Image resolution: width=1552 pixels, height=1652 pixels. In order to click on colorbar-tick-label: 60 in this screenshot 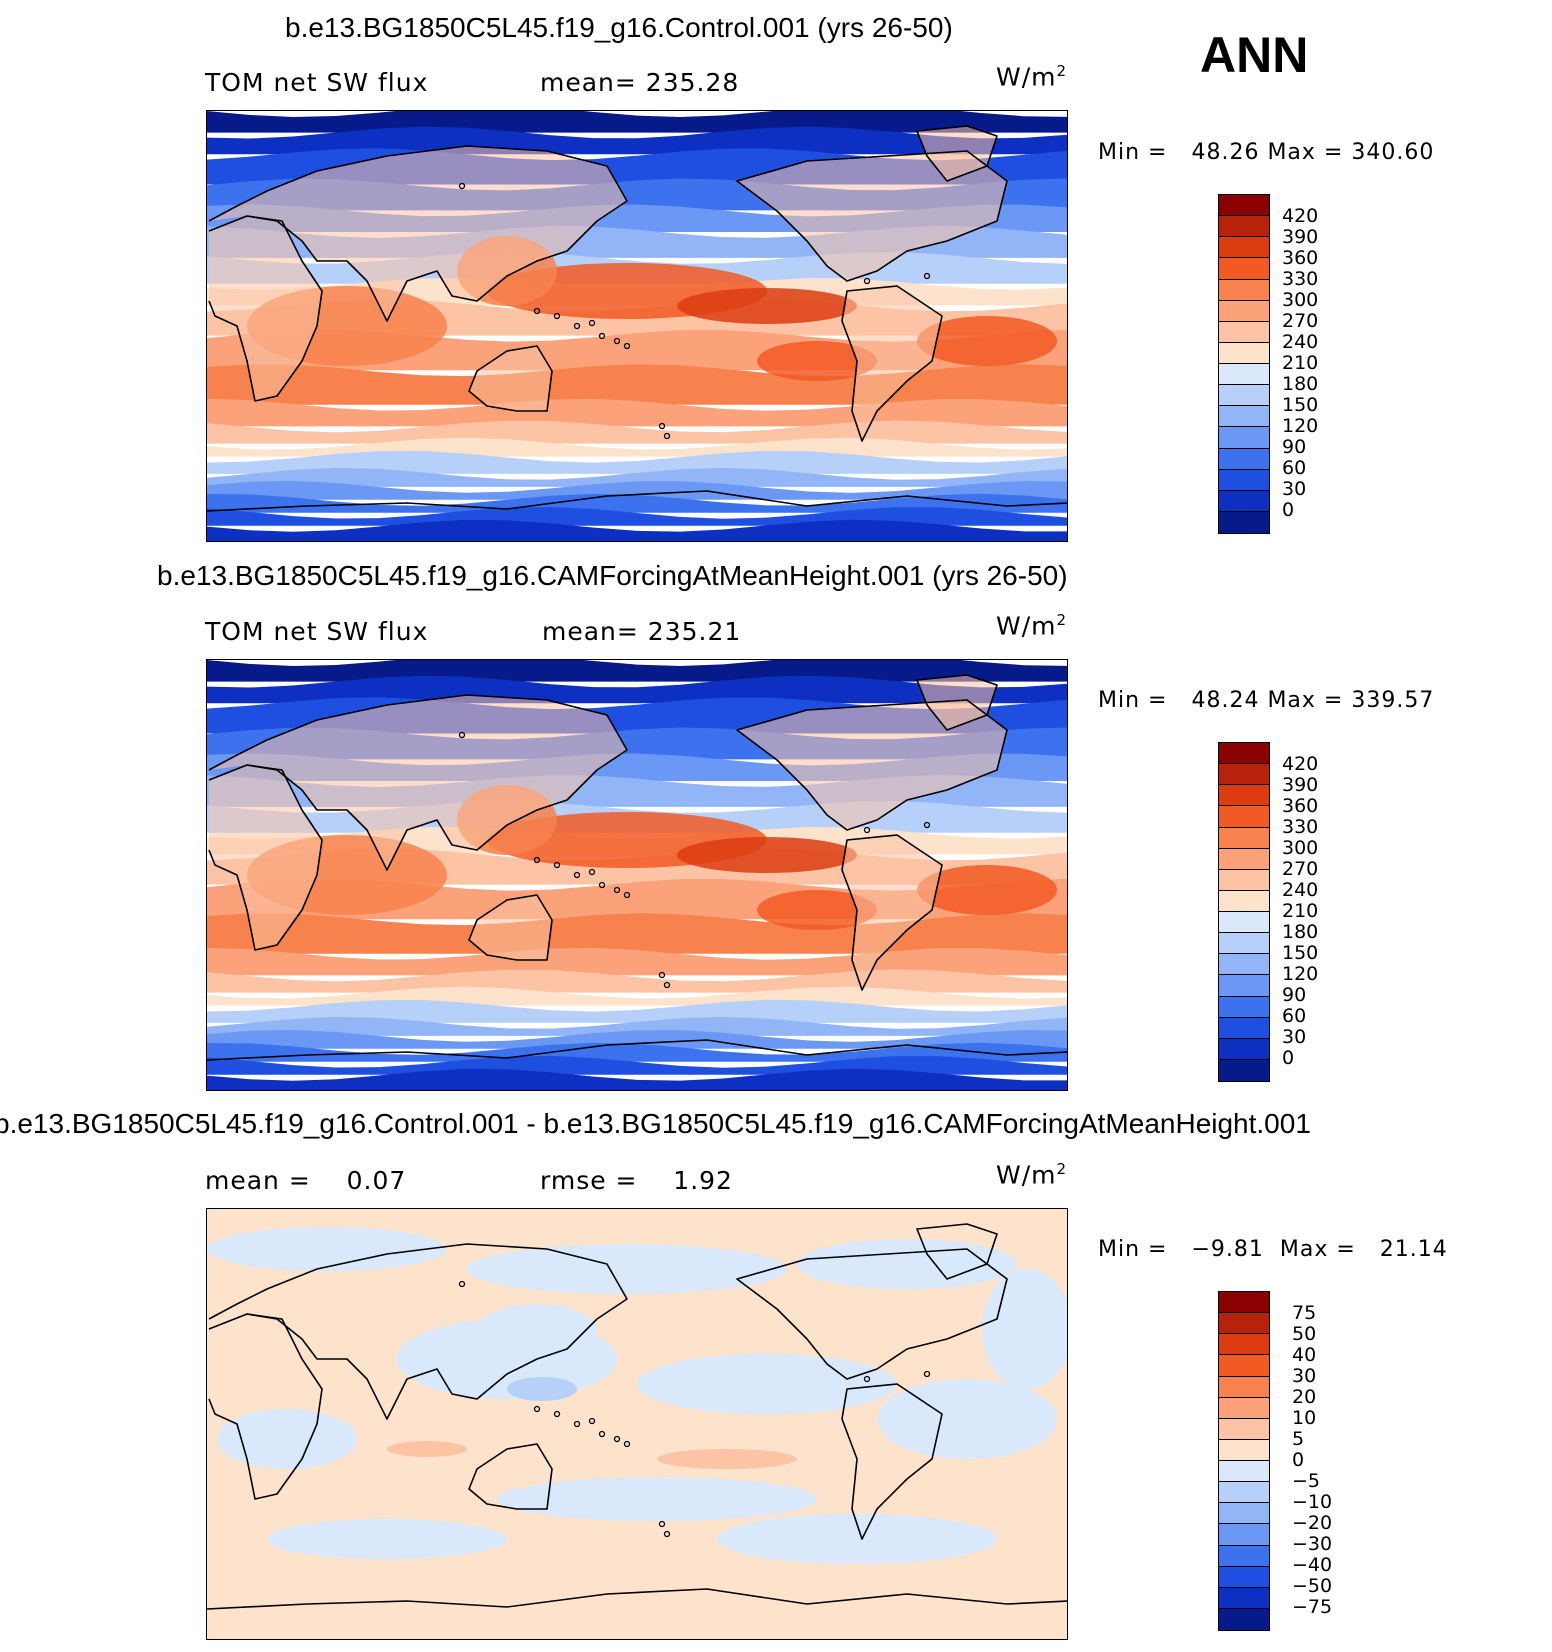, I will do `click(1294, 1016)`.